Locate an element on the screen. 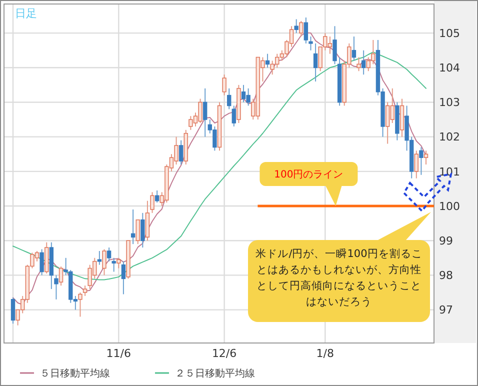 The width and height of the screenshot is (478, 386). x-tick-label: 1/8 is located at coordinates (325, 353).